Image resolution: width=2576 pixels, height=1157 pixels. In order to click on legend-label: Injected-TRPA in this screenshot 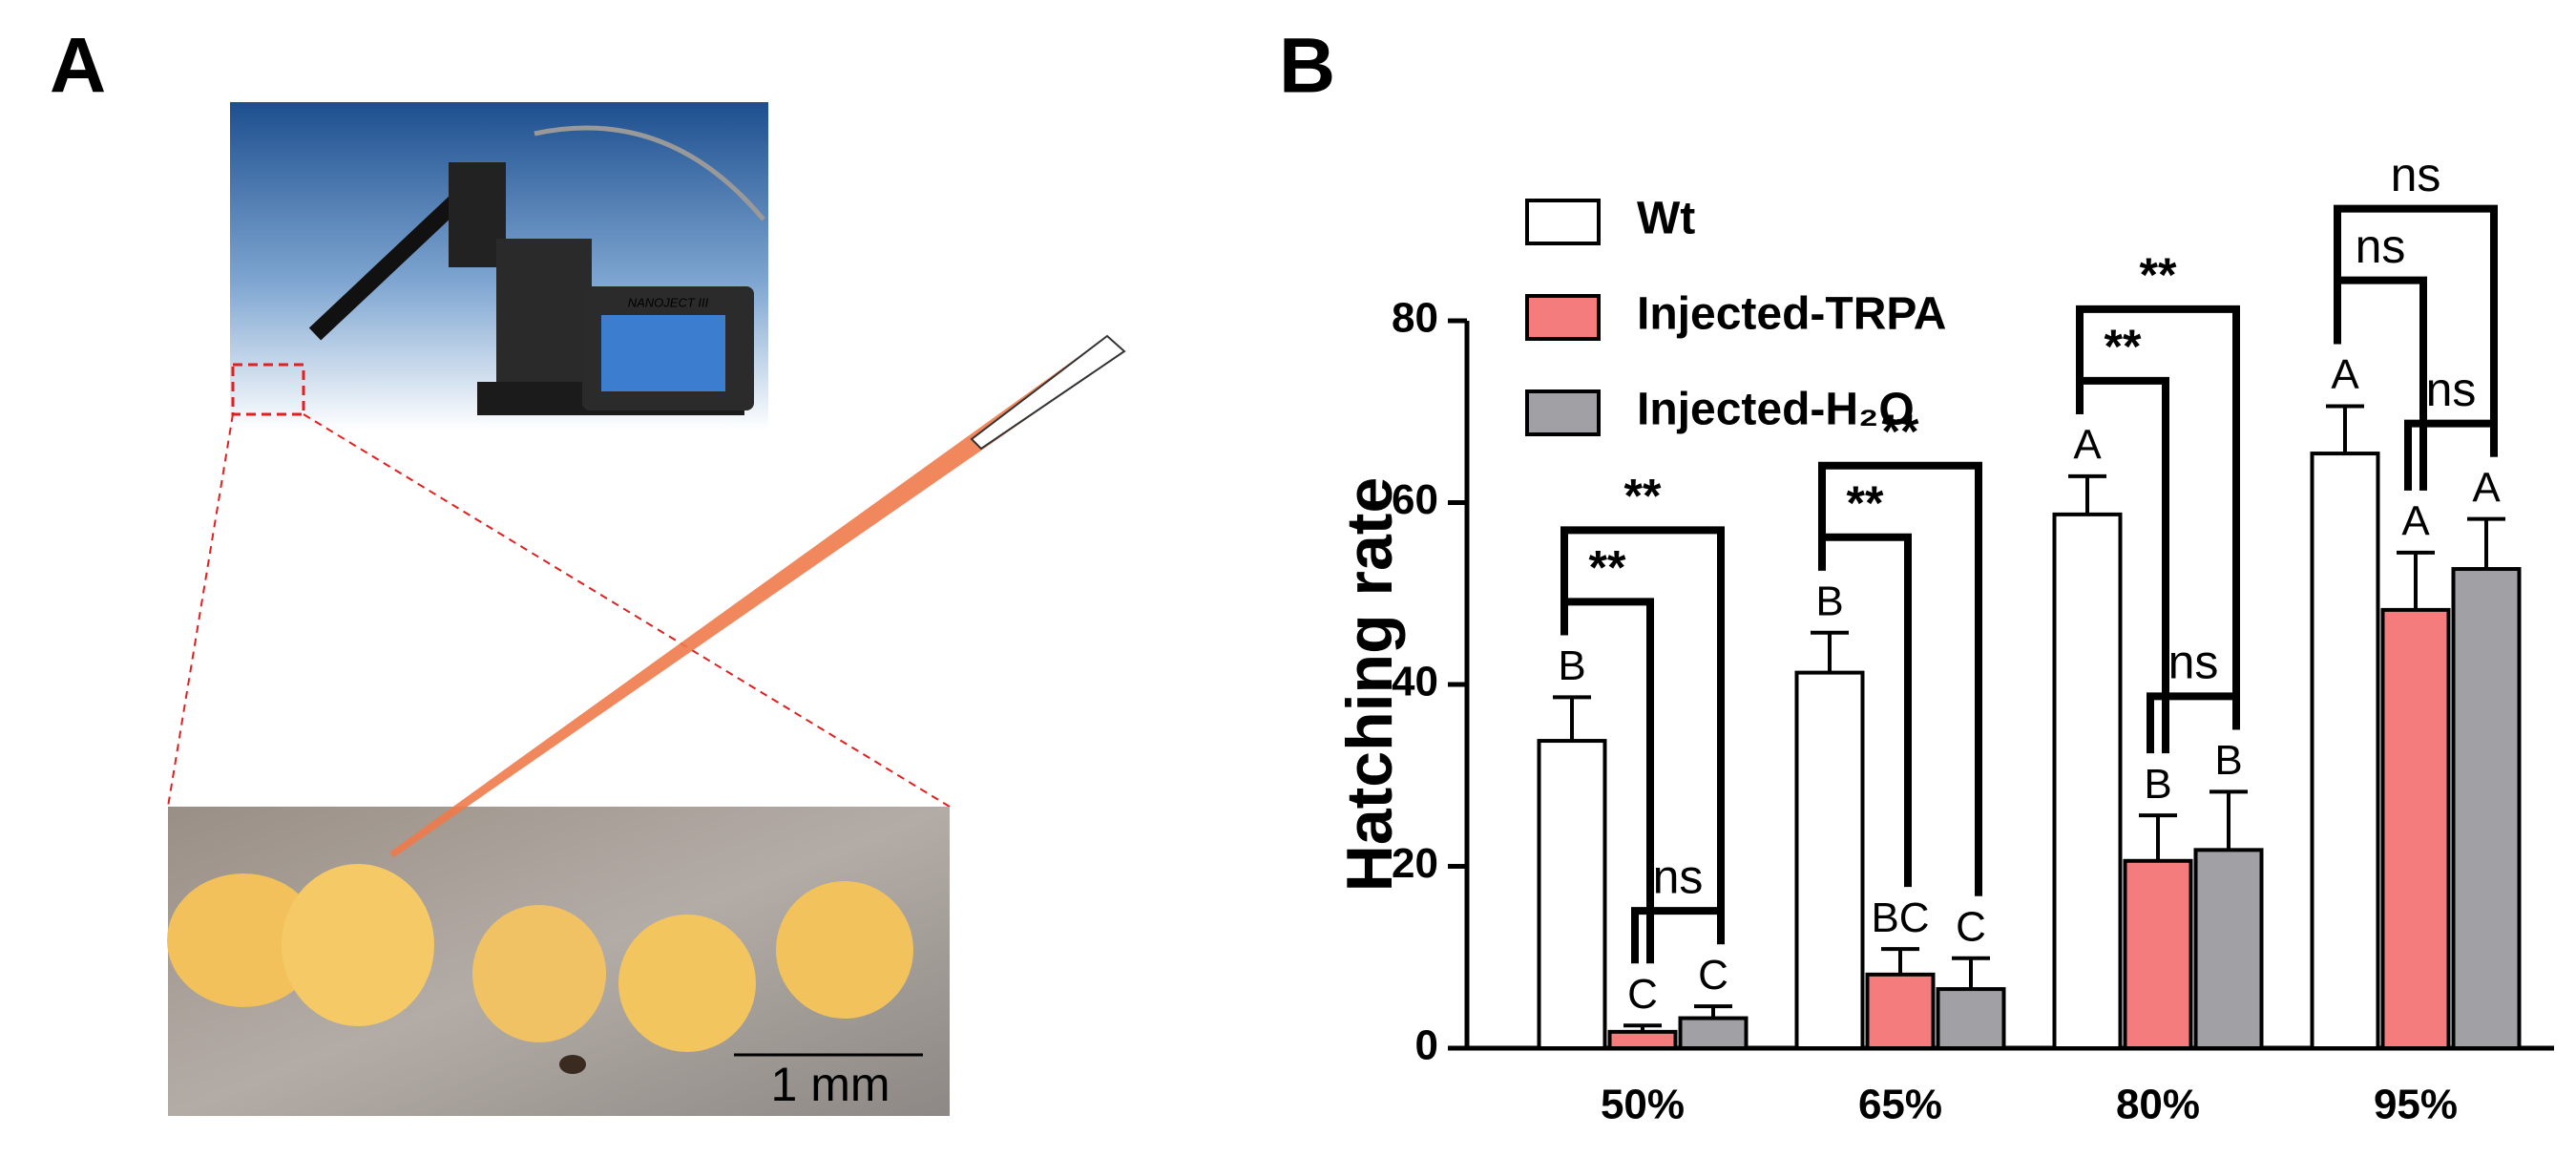, I will do `click(1791, 314)`.